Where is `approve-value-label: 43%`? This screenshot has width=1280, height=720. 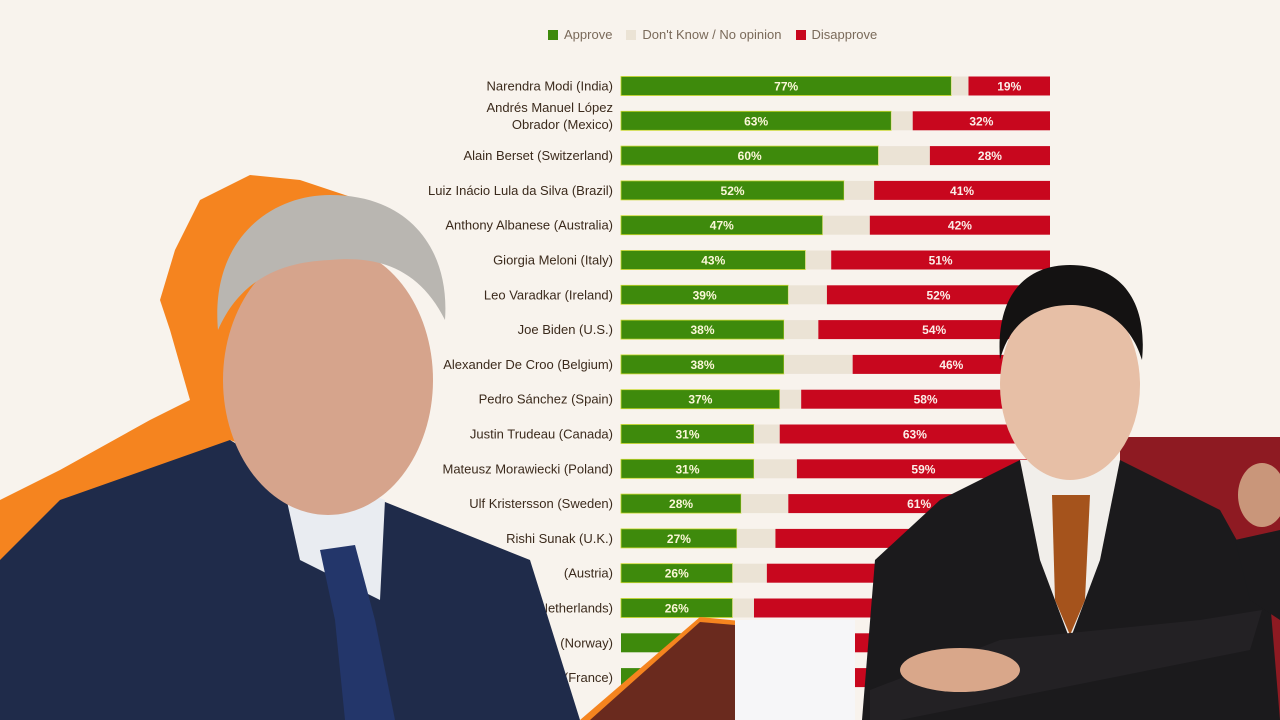
approve-value-label: 43% is located at coordinates (713, 261).